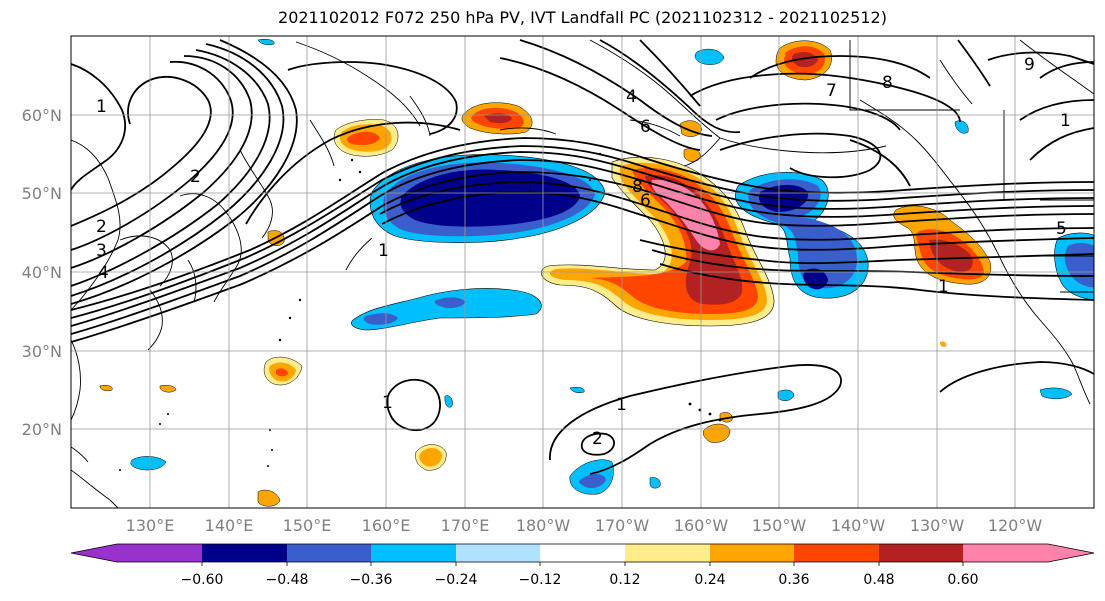 The image size is (1105, 601). I want to click on lon-label: 160°E, so click(386, 525).